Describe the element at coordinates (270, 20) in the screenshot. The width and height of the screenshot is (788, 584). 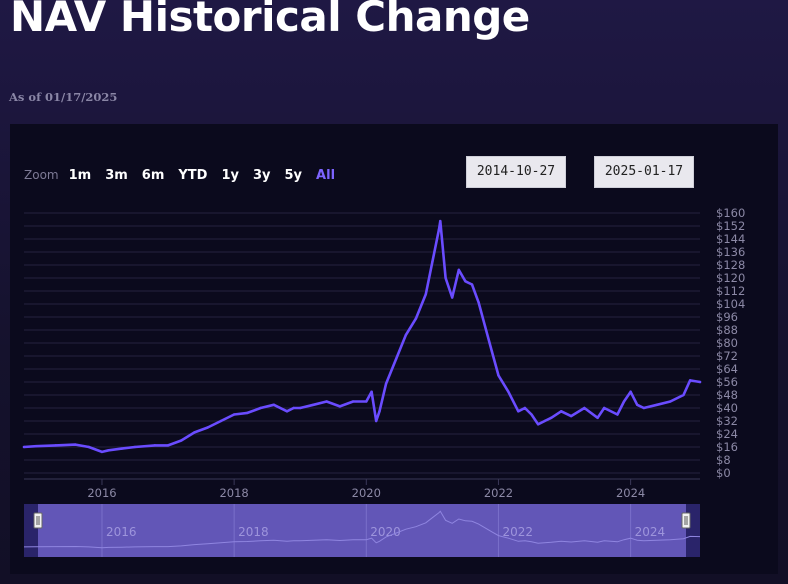
I see `page-title: NAV Historical Change` at that location.